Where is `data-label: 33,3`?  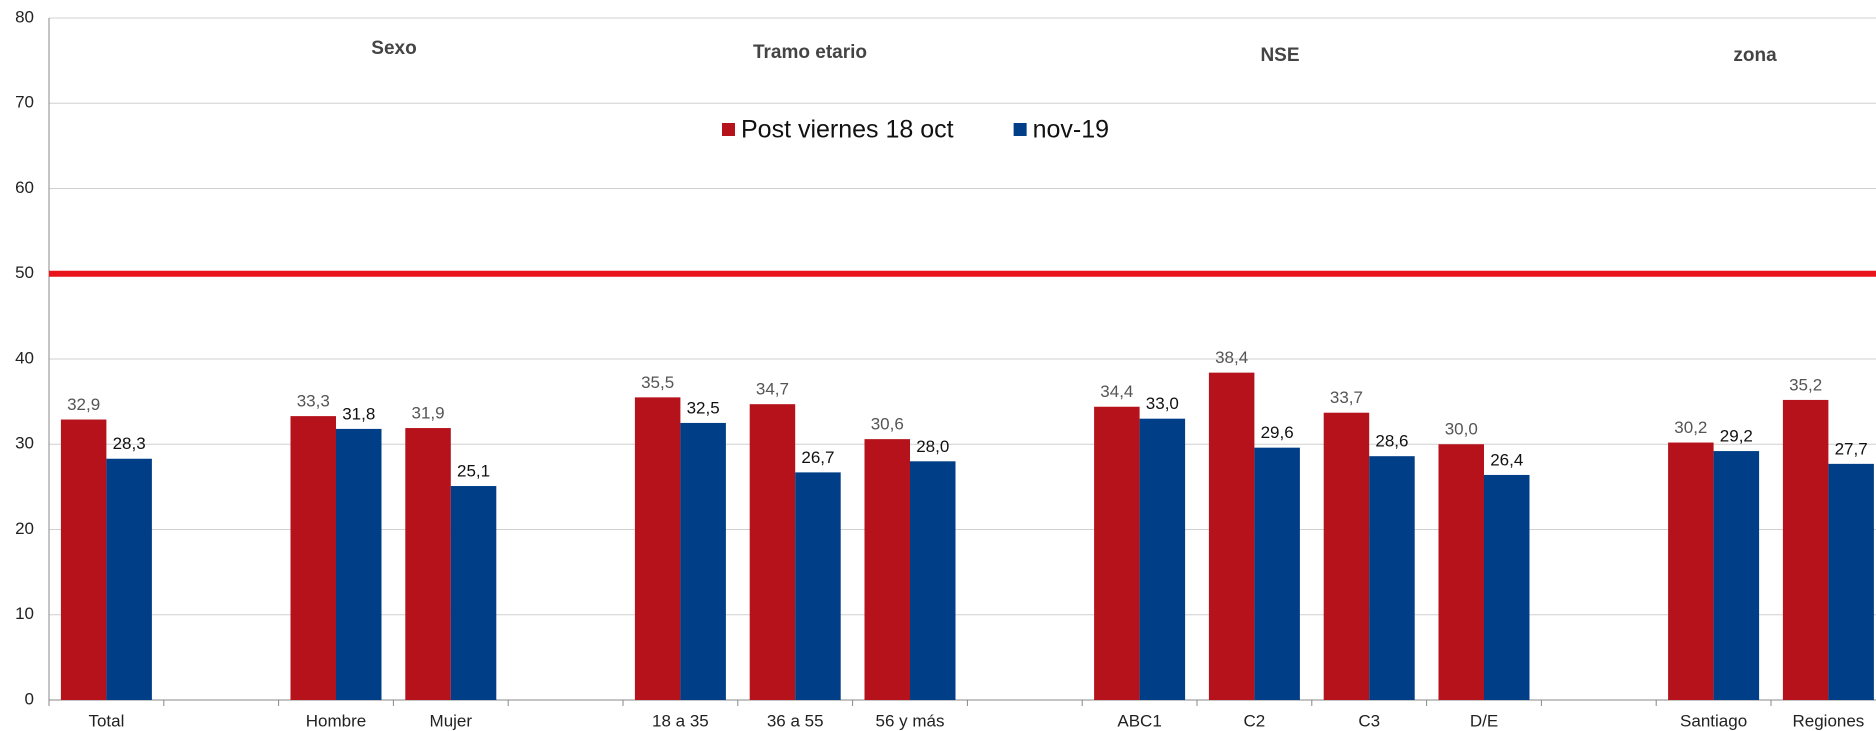 data-label: 33,3 is located at coordinates (313, 401).